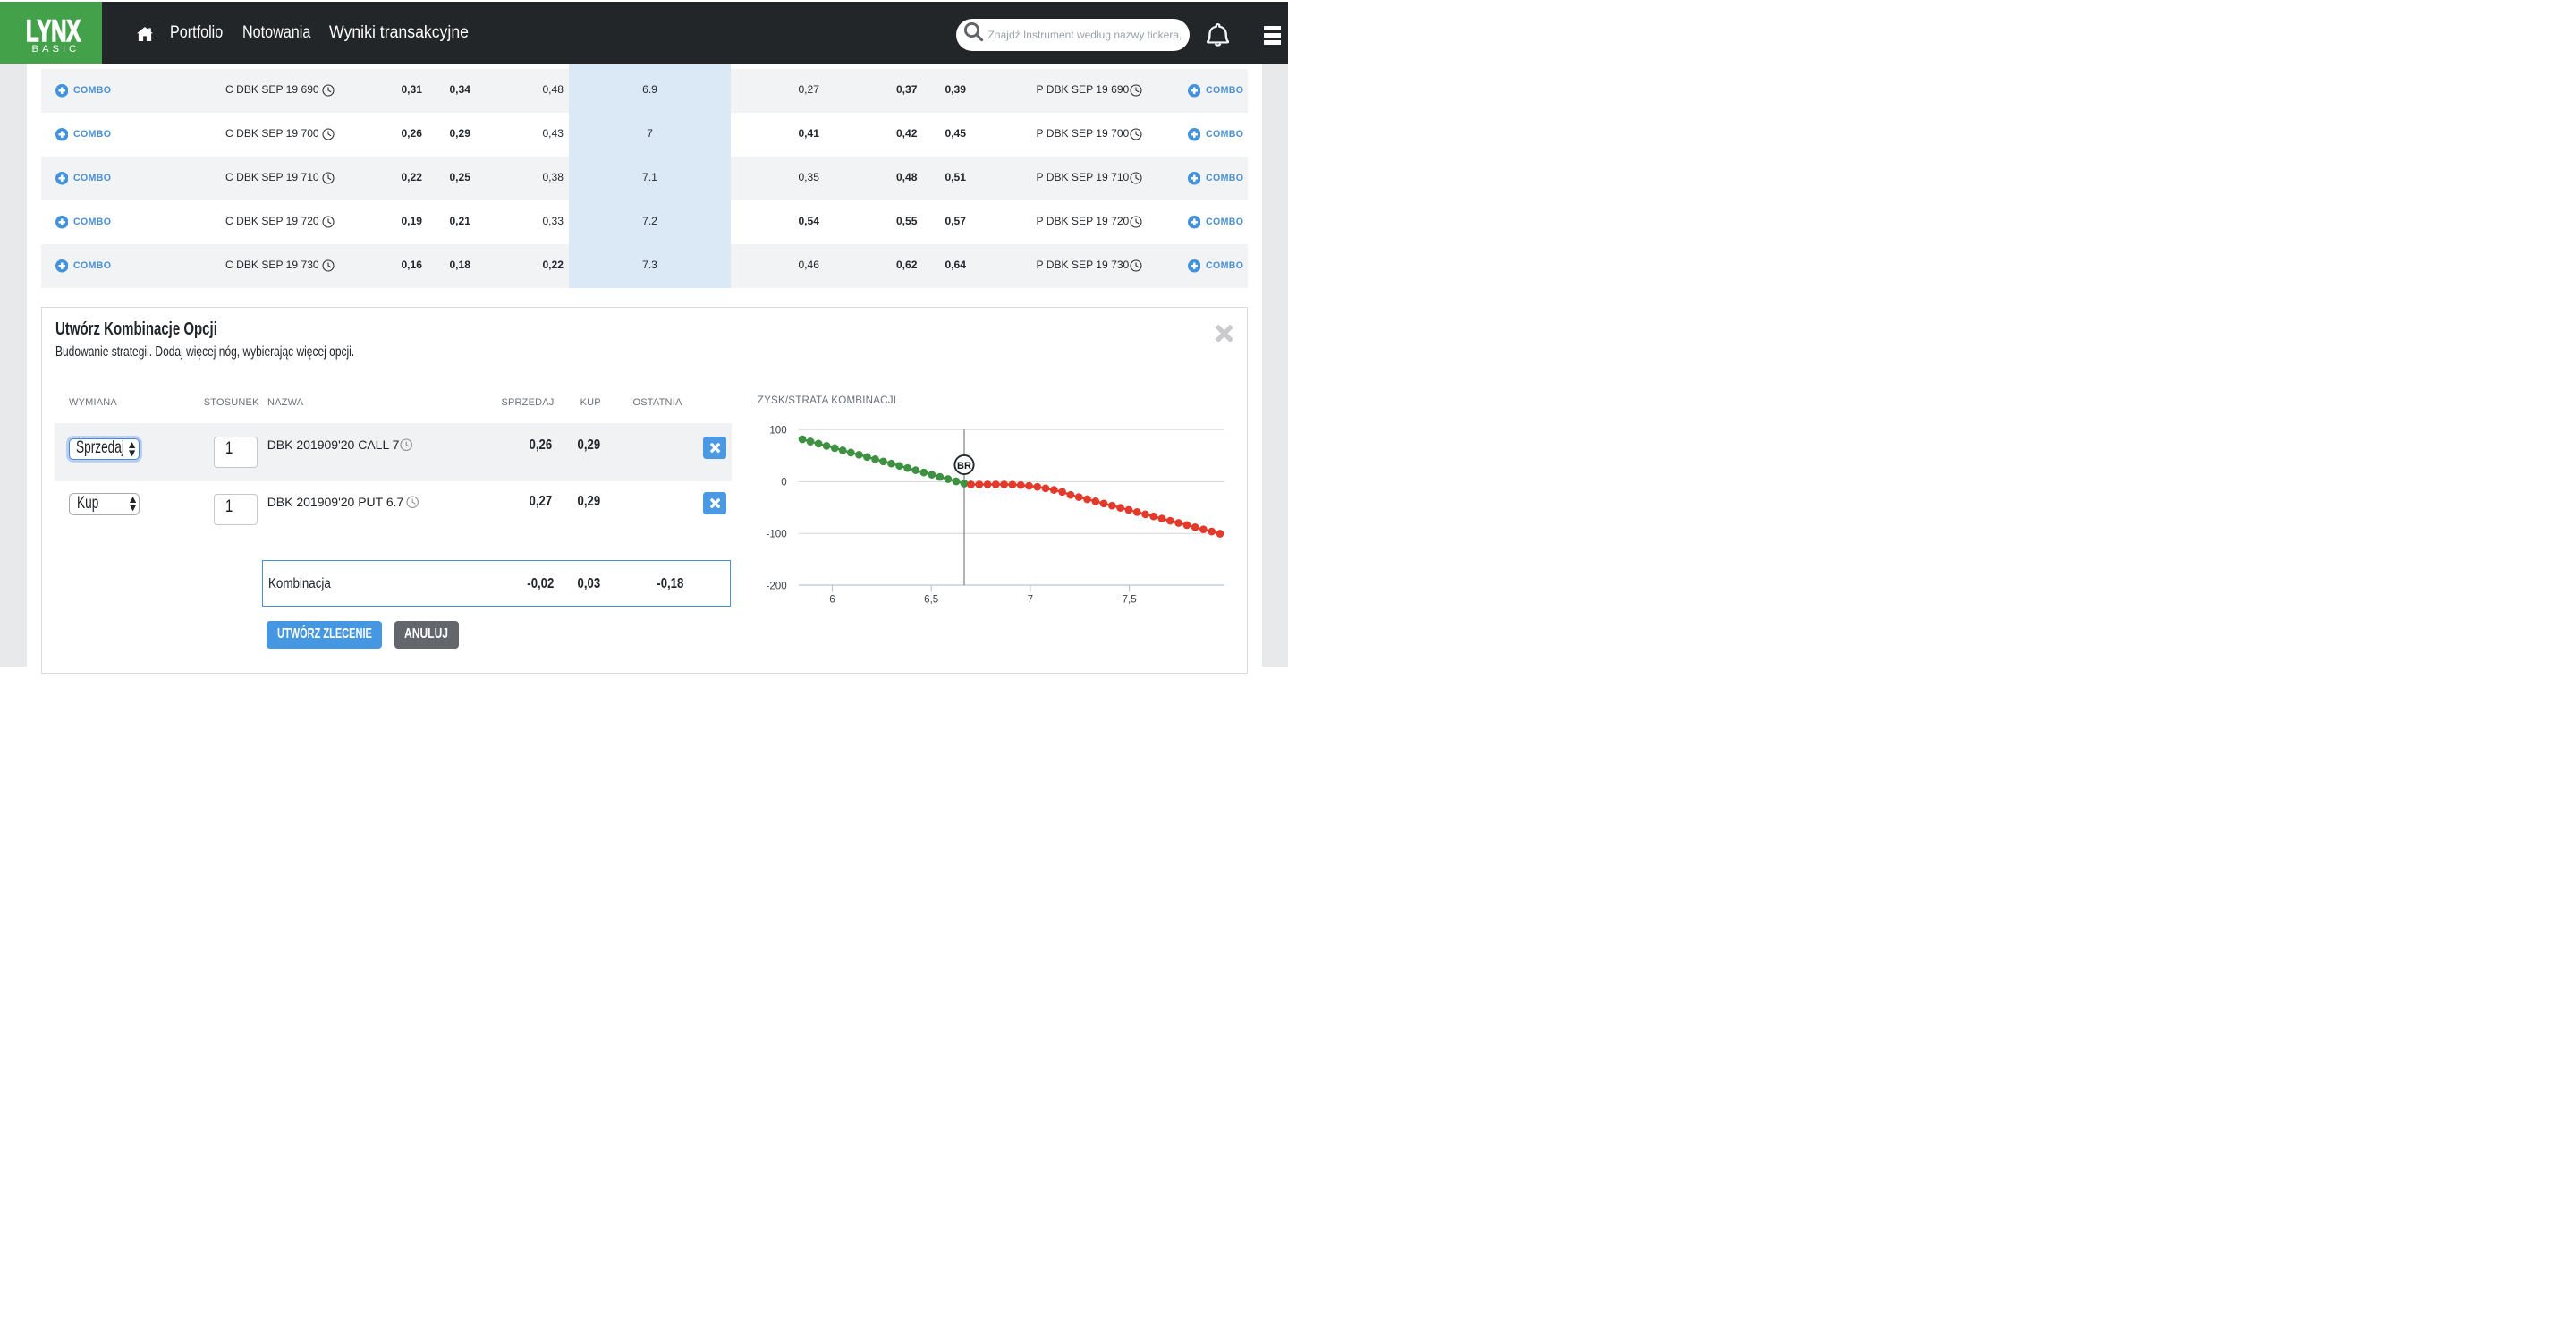  What do you see at coordinates (777, 431) in the screenshot?
I see `svg-text: 100` at bounding box center [777, 431].